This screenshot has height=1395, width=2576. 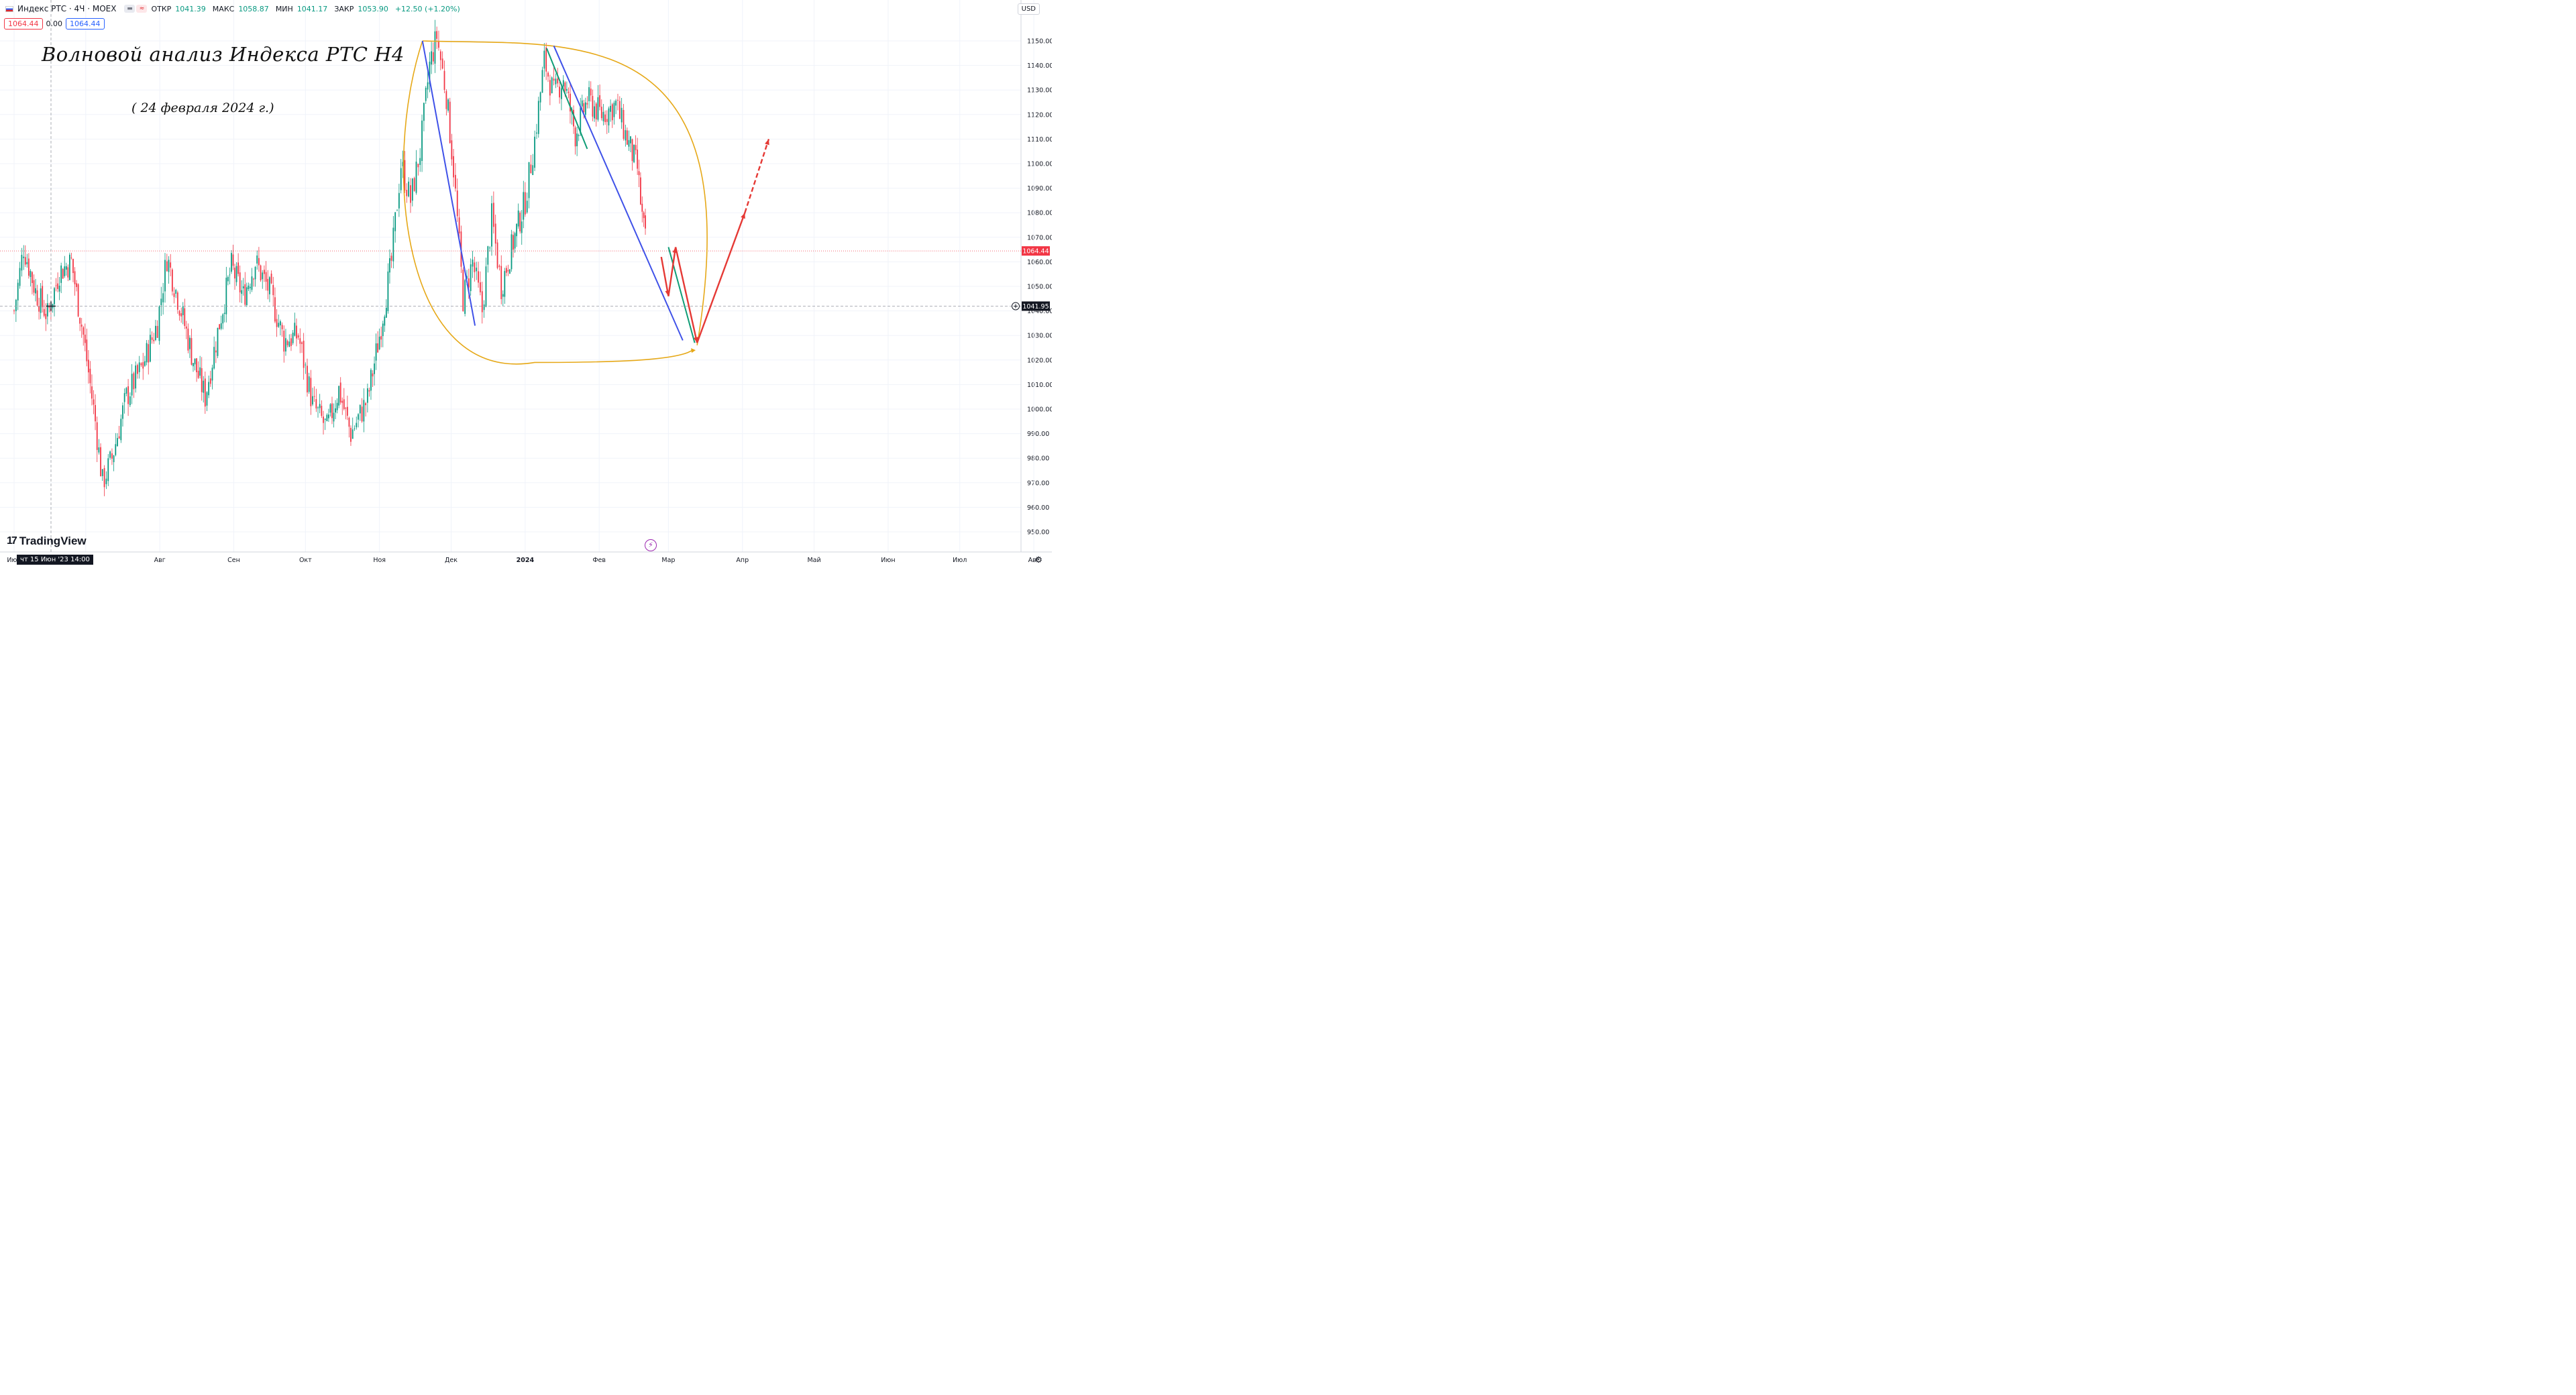 What do you see at coordinates (1039, 164) in the screenshot?
I see `price-tick-label: 1100.00` at bounding box center [1039, 164].